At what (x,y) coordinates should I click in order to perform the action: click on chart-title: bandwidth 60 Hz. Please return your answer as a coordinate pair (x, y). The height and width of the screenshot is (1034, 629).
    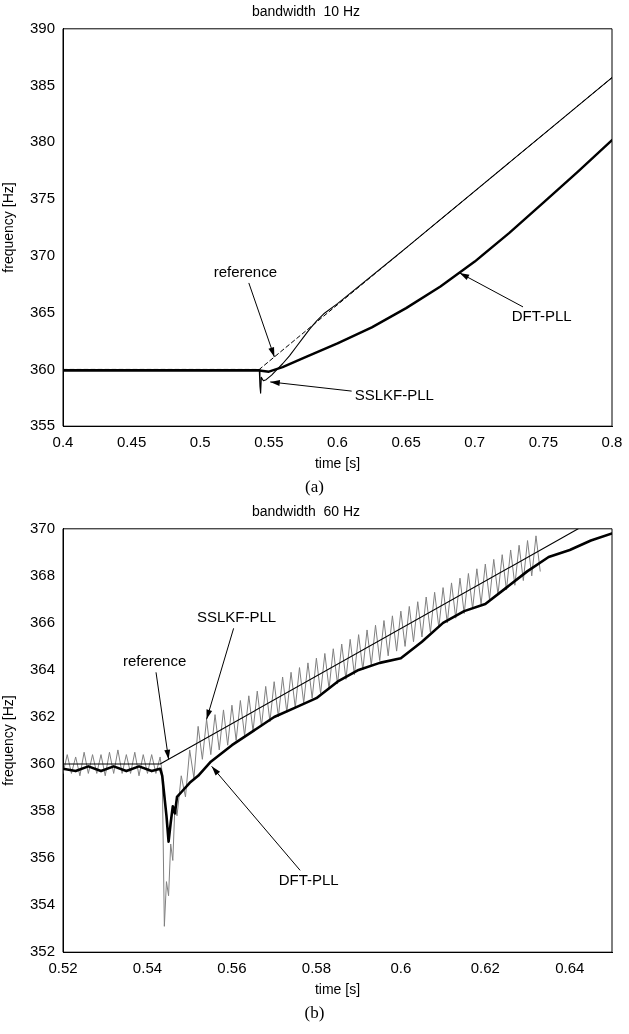
    Looking at the image, I should click on (306, 511).